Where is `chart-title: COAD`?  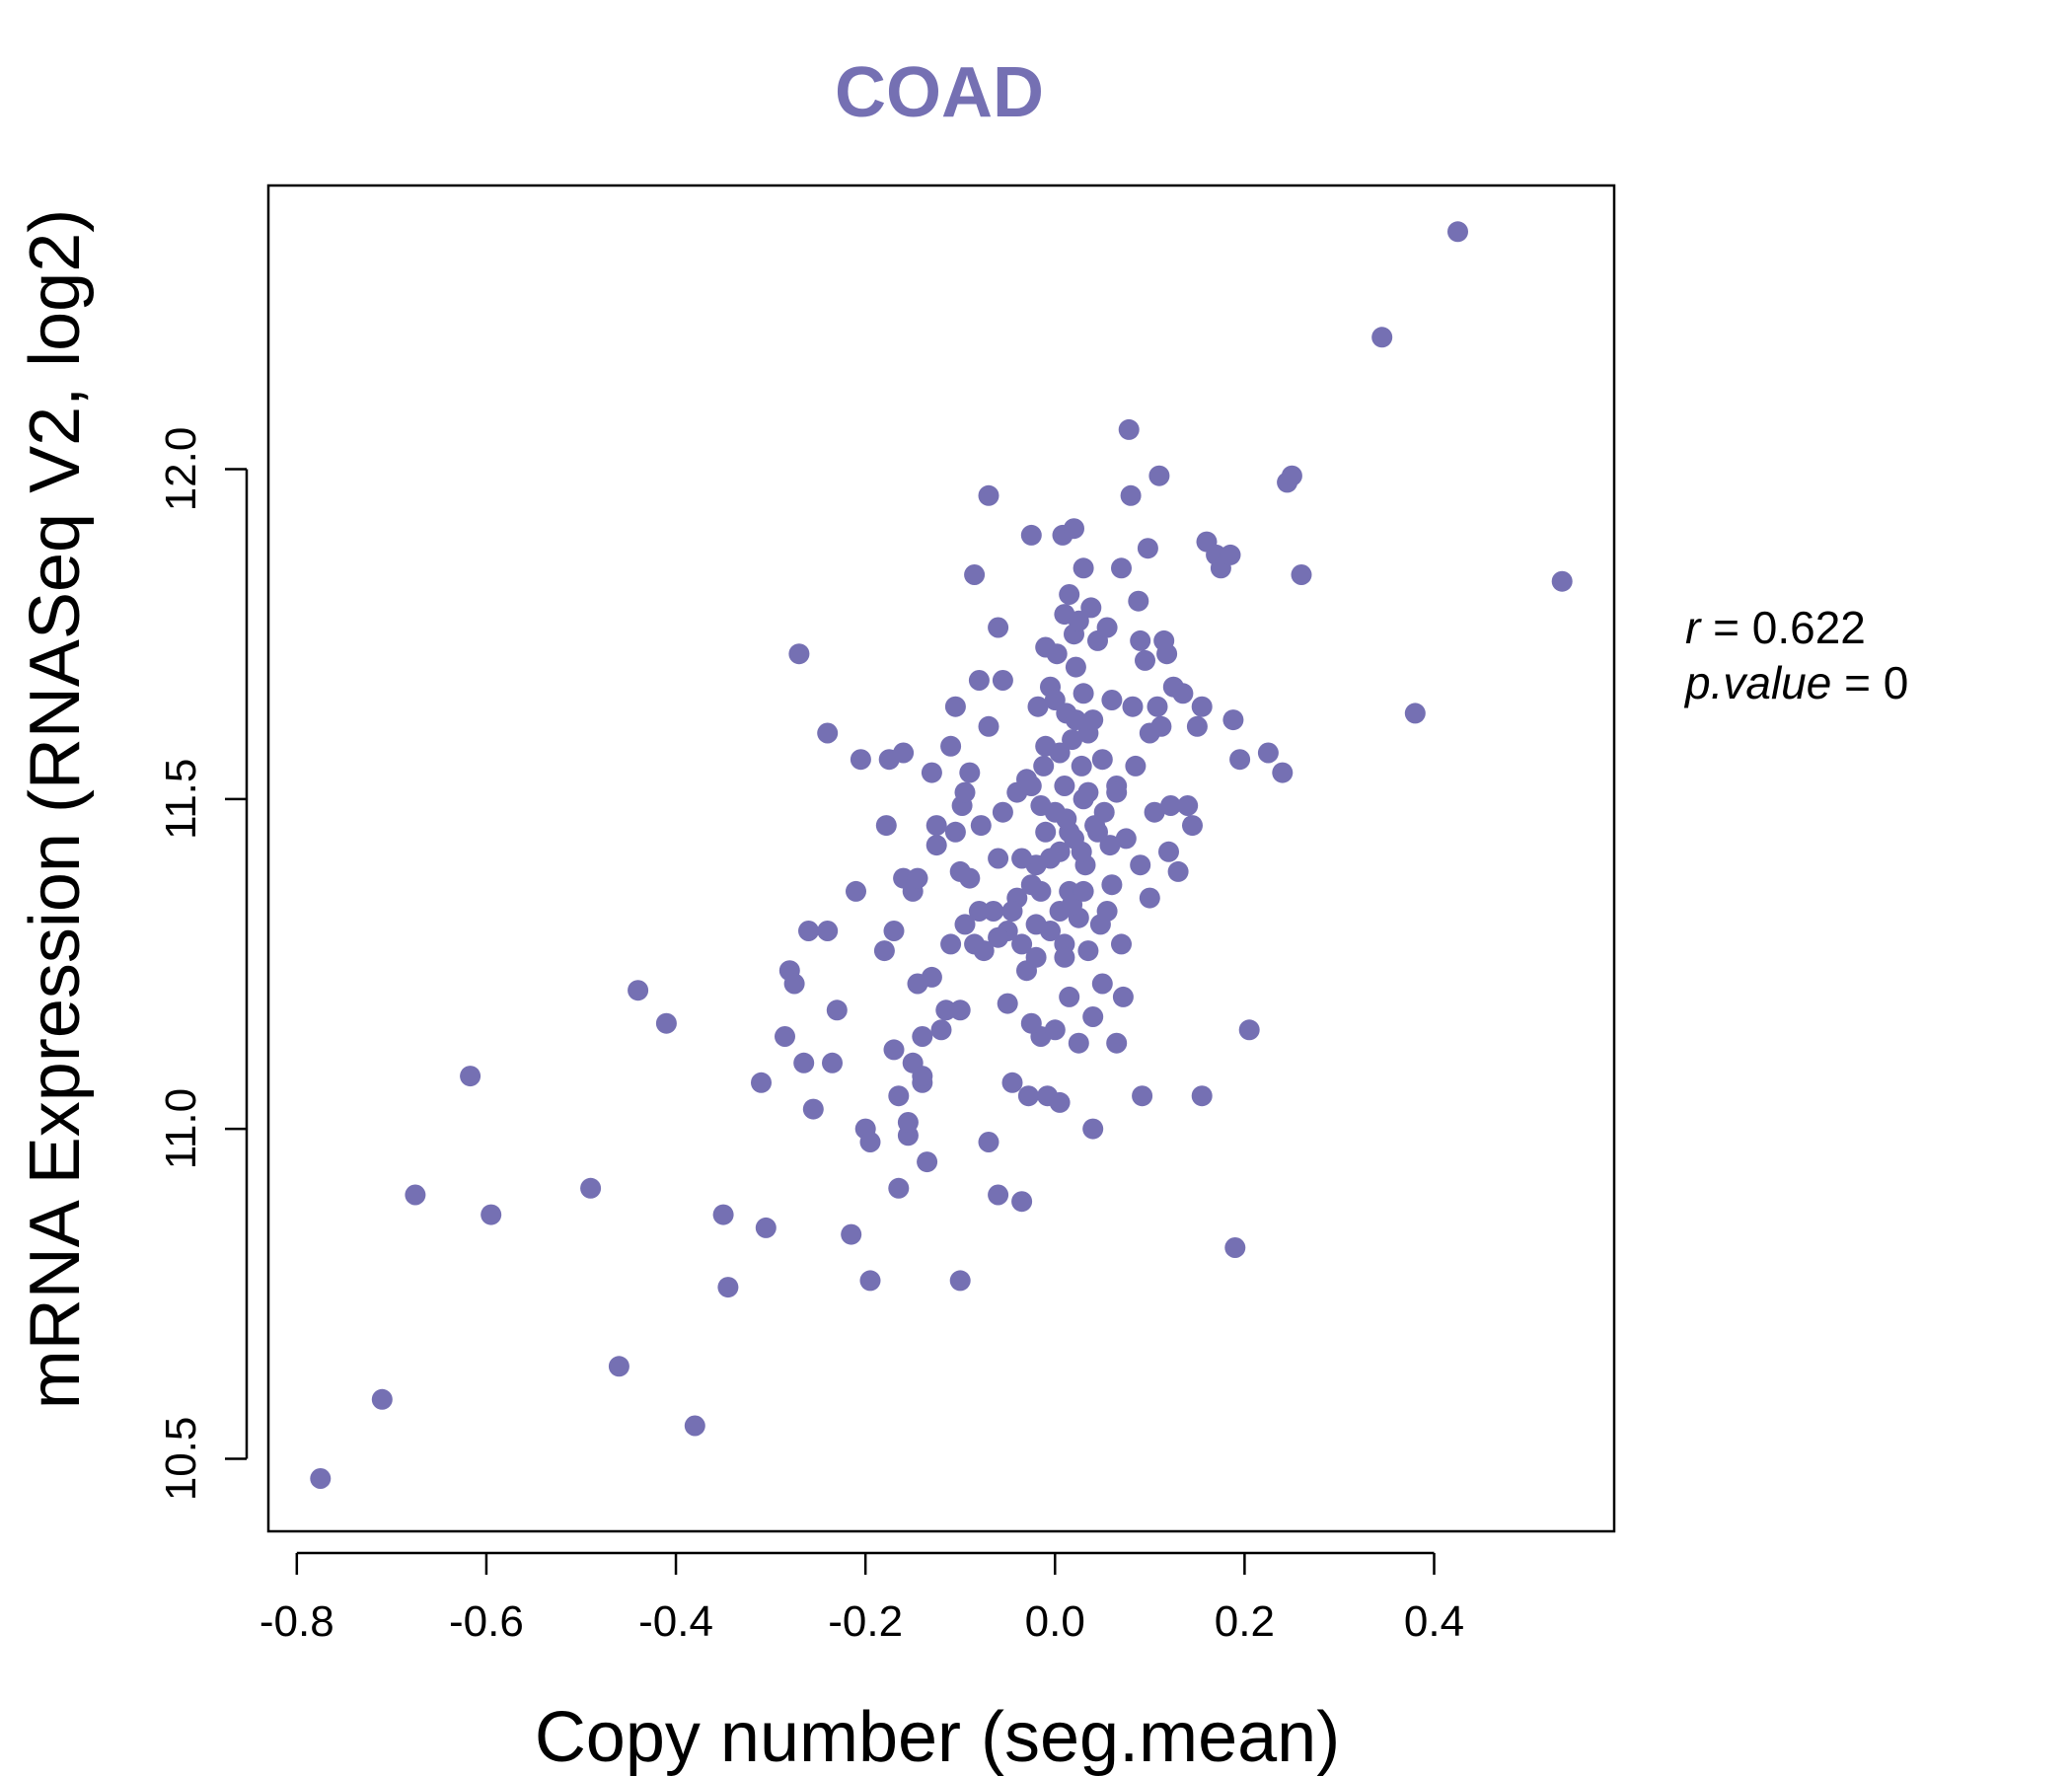
chart-title: COAD is located at coordinates (940, 93).